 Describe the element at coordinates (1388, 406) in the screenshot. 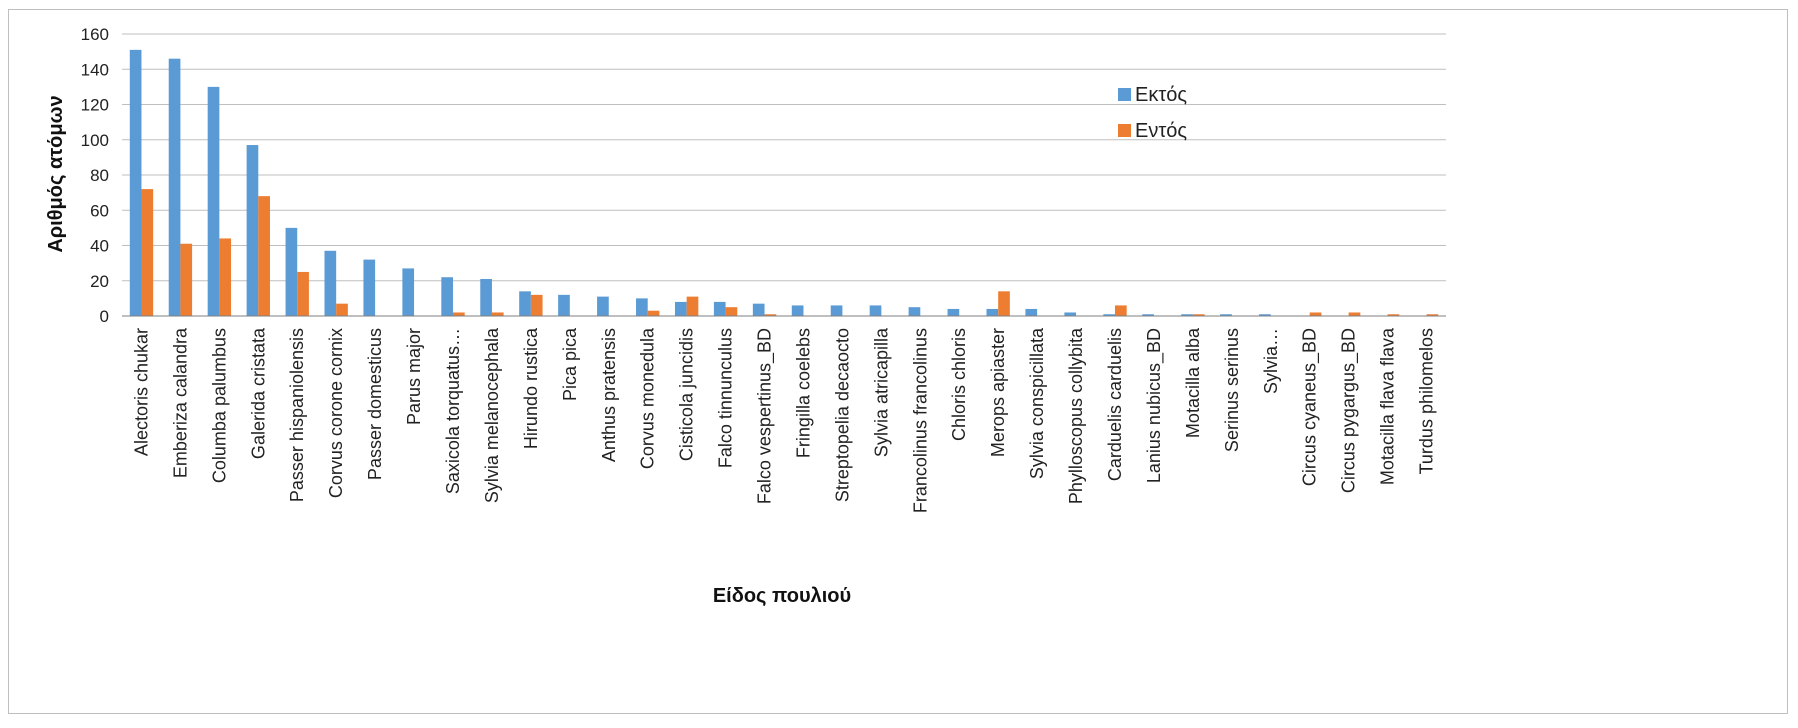

I see `x-tick-label: Motacilla flava flava` at that location.